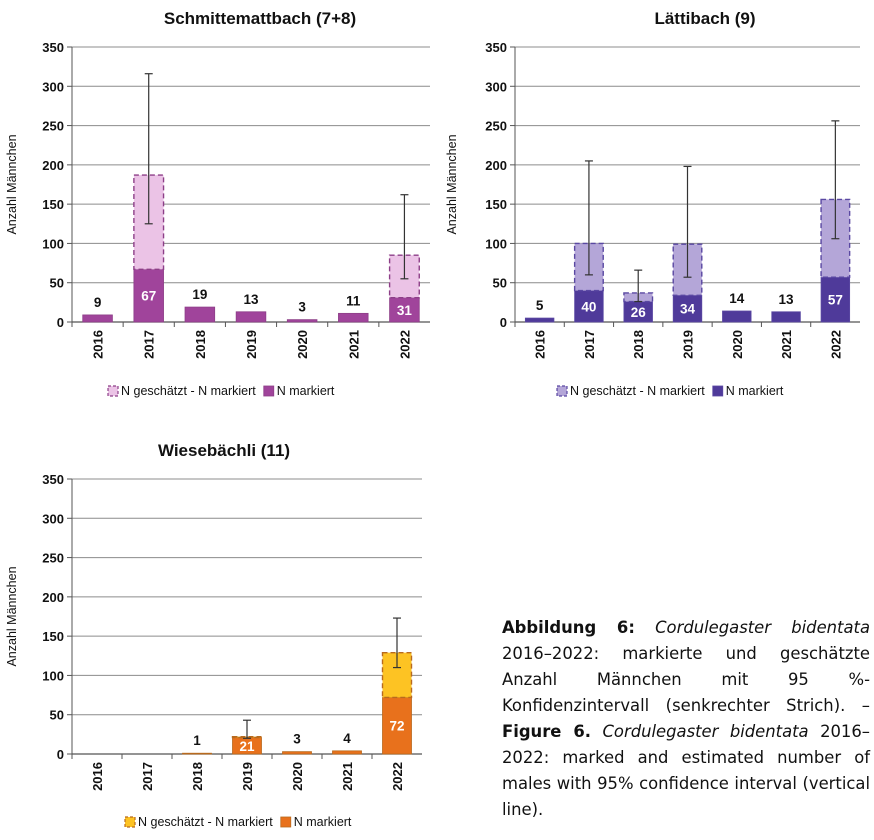 This screenshot has width=874, height=840. Describe the element at coordinates (247, 746) in the screenshot. I see `data-label-2019: 21` at that location.